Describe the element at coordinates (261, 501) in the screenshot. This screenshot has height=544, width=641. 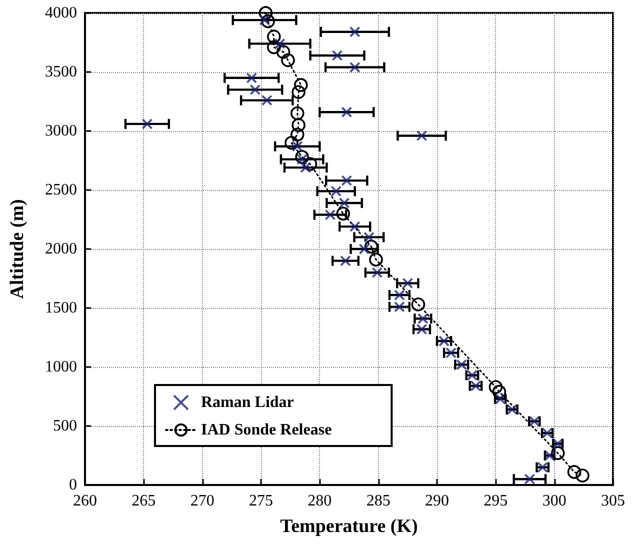
I see `x-tick-label: 275` at that location.